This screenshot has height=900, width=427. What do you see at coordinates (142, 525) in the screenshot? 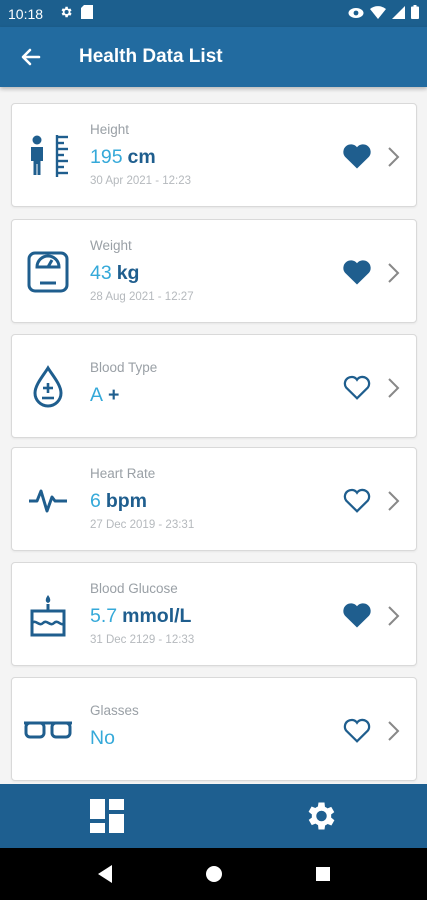
I see `item-date: 27 Dec 2019 - 23:31` at bounding box center [142, 525].